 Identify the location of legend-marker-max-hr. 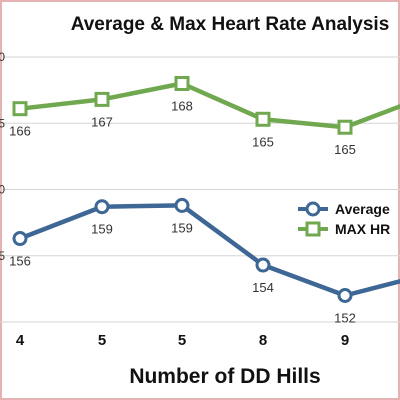
(313, 229).